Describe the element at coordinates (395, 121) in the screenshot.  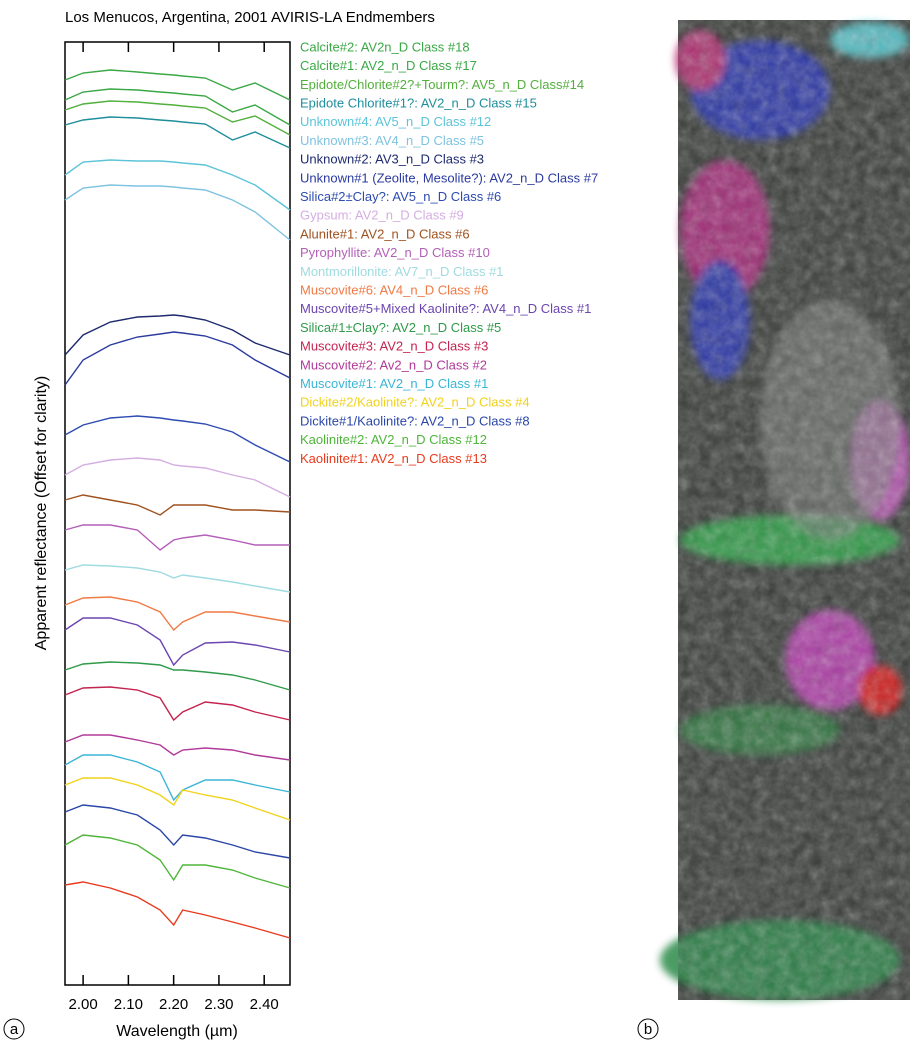
I see `legend-entry: Unknown#4: AV5_n_D Class #12` at that location.